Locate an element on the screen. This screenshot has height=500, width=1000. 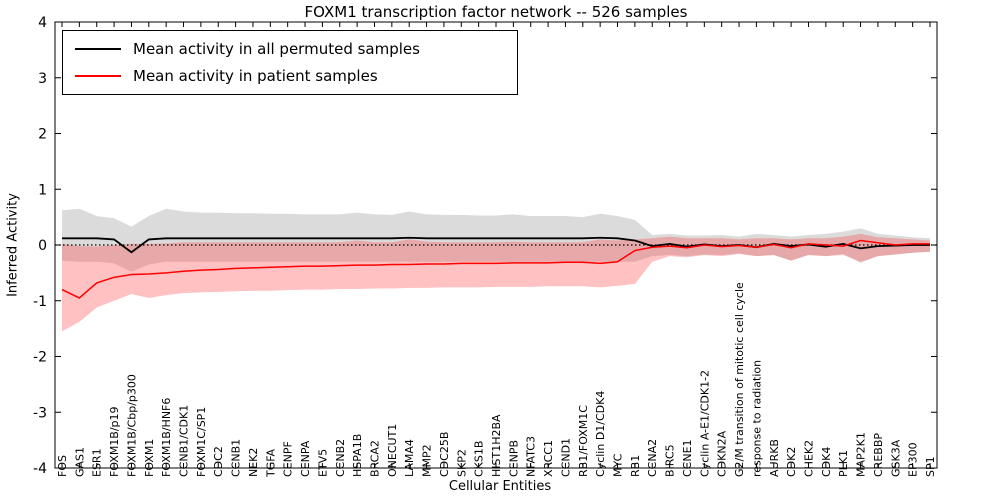
permuted-line-swatch is located at coordinates (98, 49).